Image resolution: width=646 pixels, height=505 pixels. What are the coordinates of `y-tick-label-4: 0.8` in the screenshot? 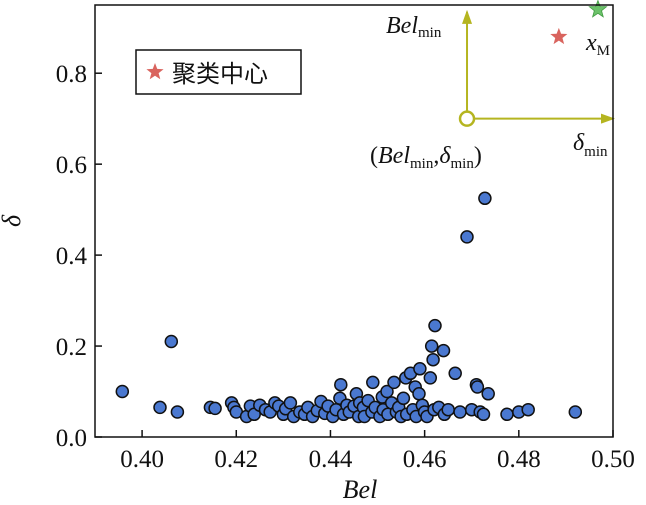 It's located at (71, 74).